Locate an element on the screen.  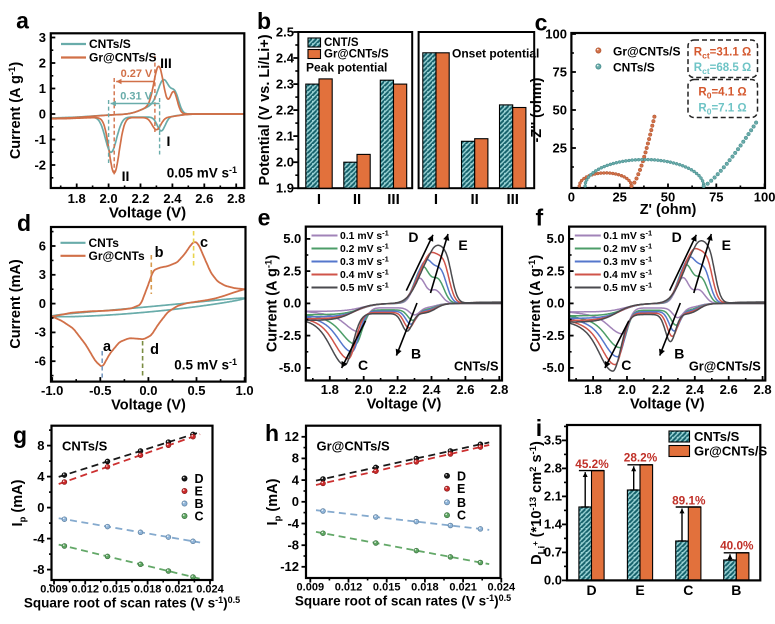
svg-text: h is located at coordinates (272, 433).